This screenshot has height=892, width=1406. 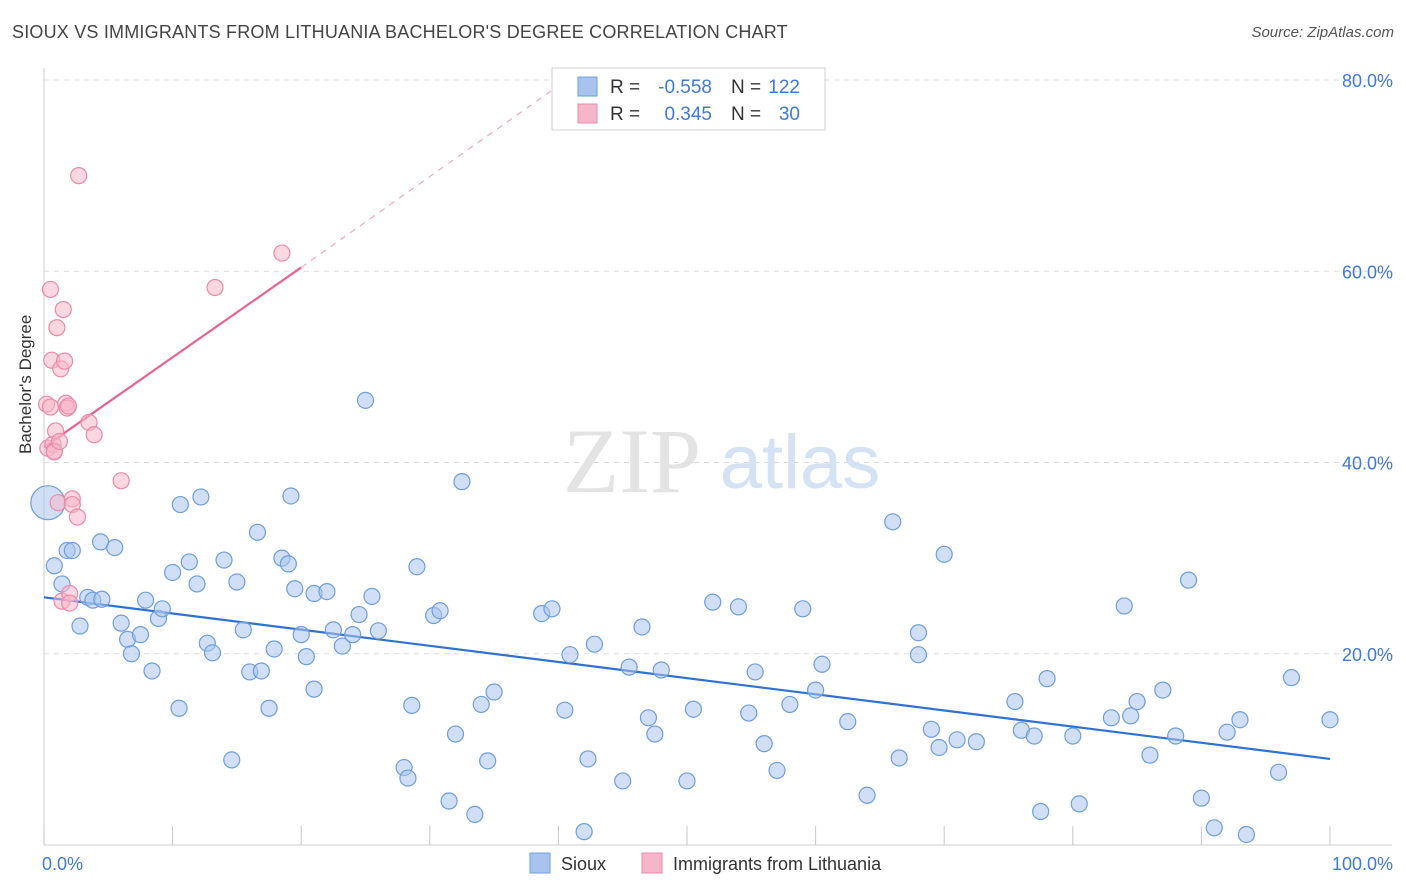 I want to click on series-legend: Sioux Immigrants from Lithuania, so click(x=705, y=863).